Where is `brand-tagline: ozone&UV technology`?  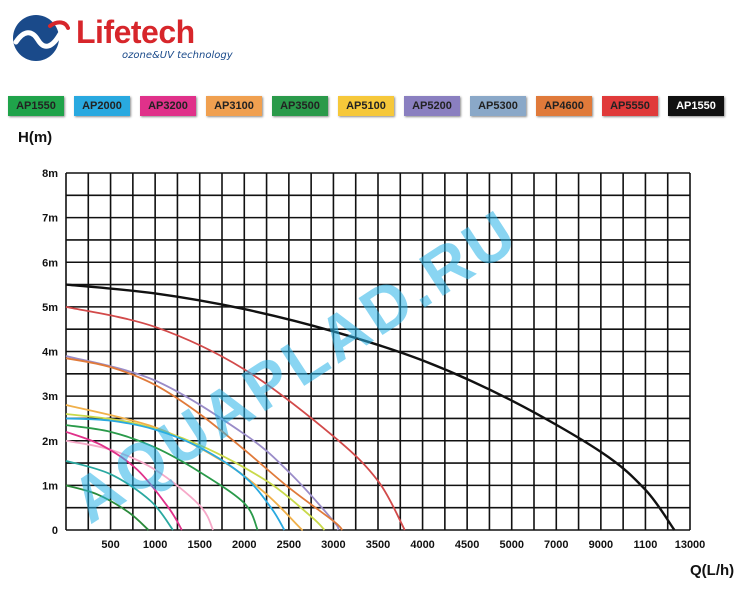 brand-tagline: ozone&UV technology is located at coordinates (177, 55).